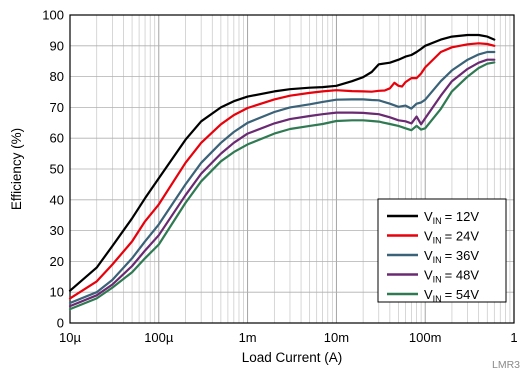 Image resolution: width=526 pixels, height=370 pixels. What do you see at coordinates (16, 169) in the screenshot?
I see `y-axis-title: Efficiency (%)` at bounding box center [16, 169].